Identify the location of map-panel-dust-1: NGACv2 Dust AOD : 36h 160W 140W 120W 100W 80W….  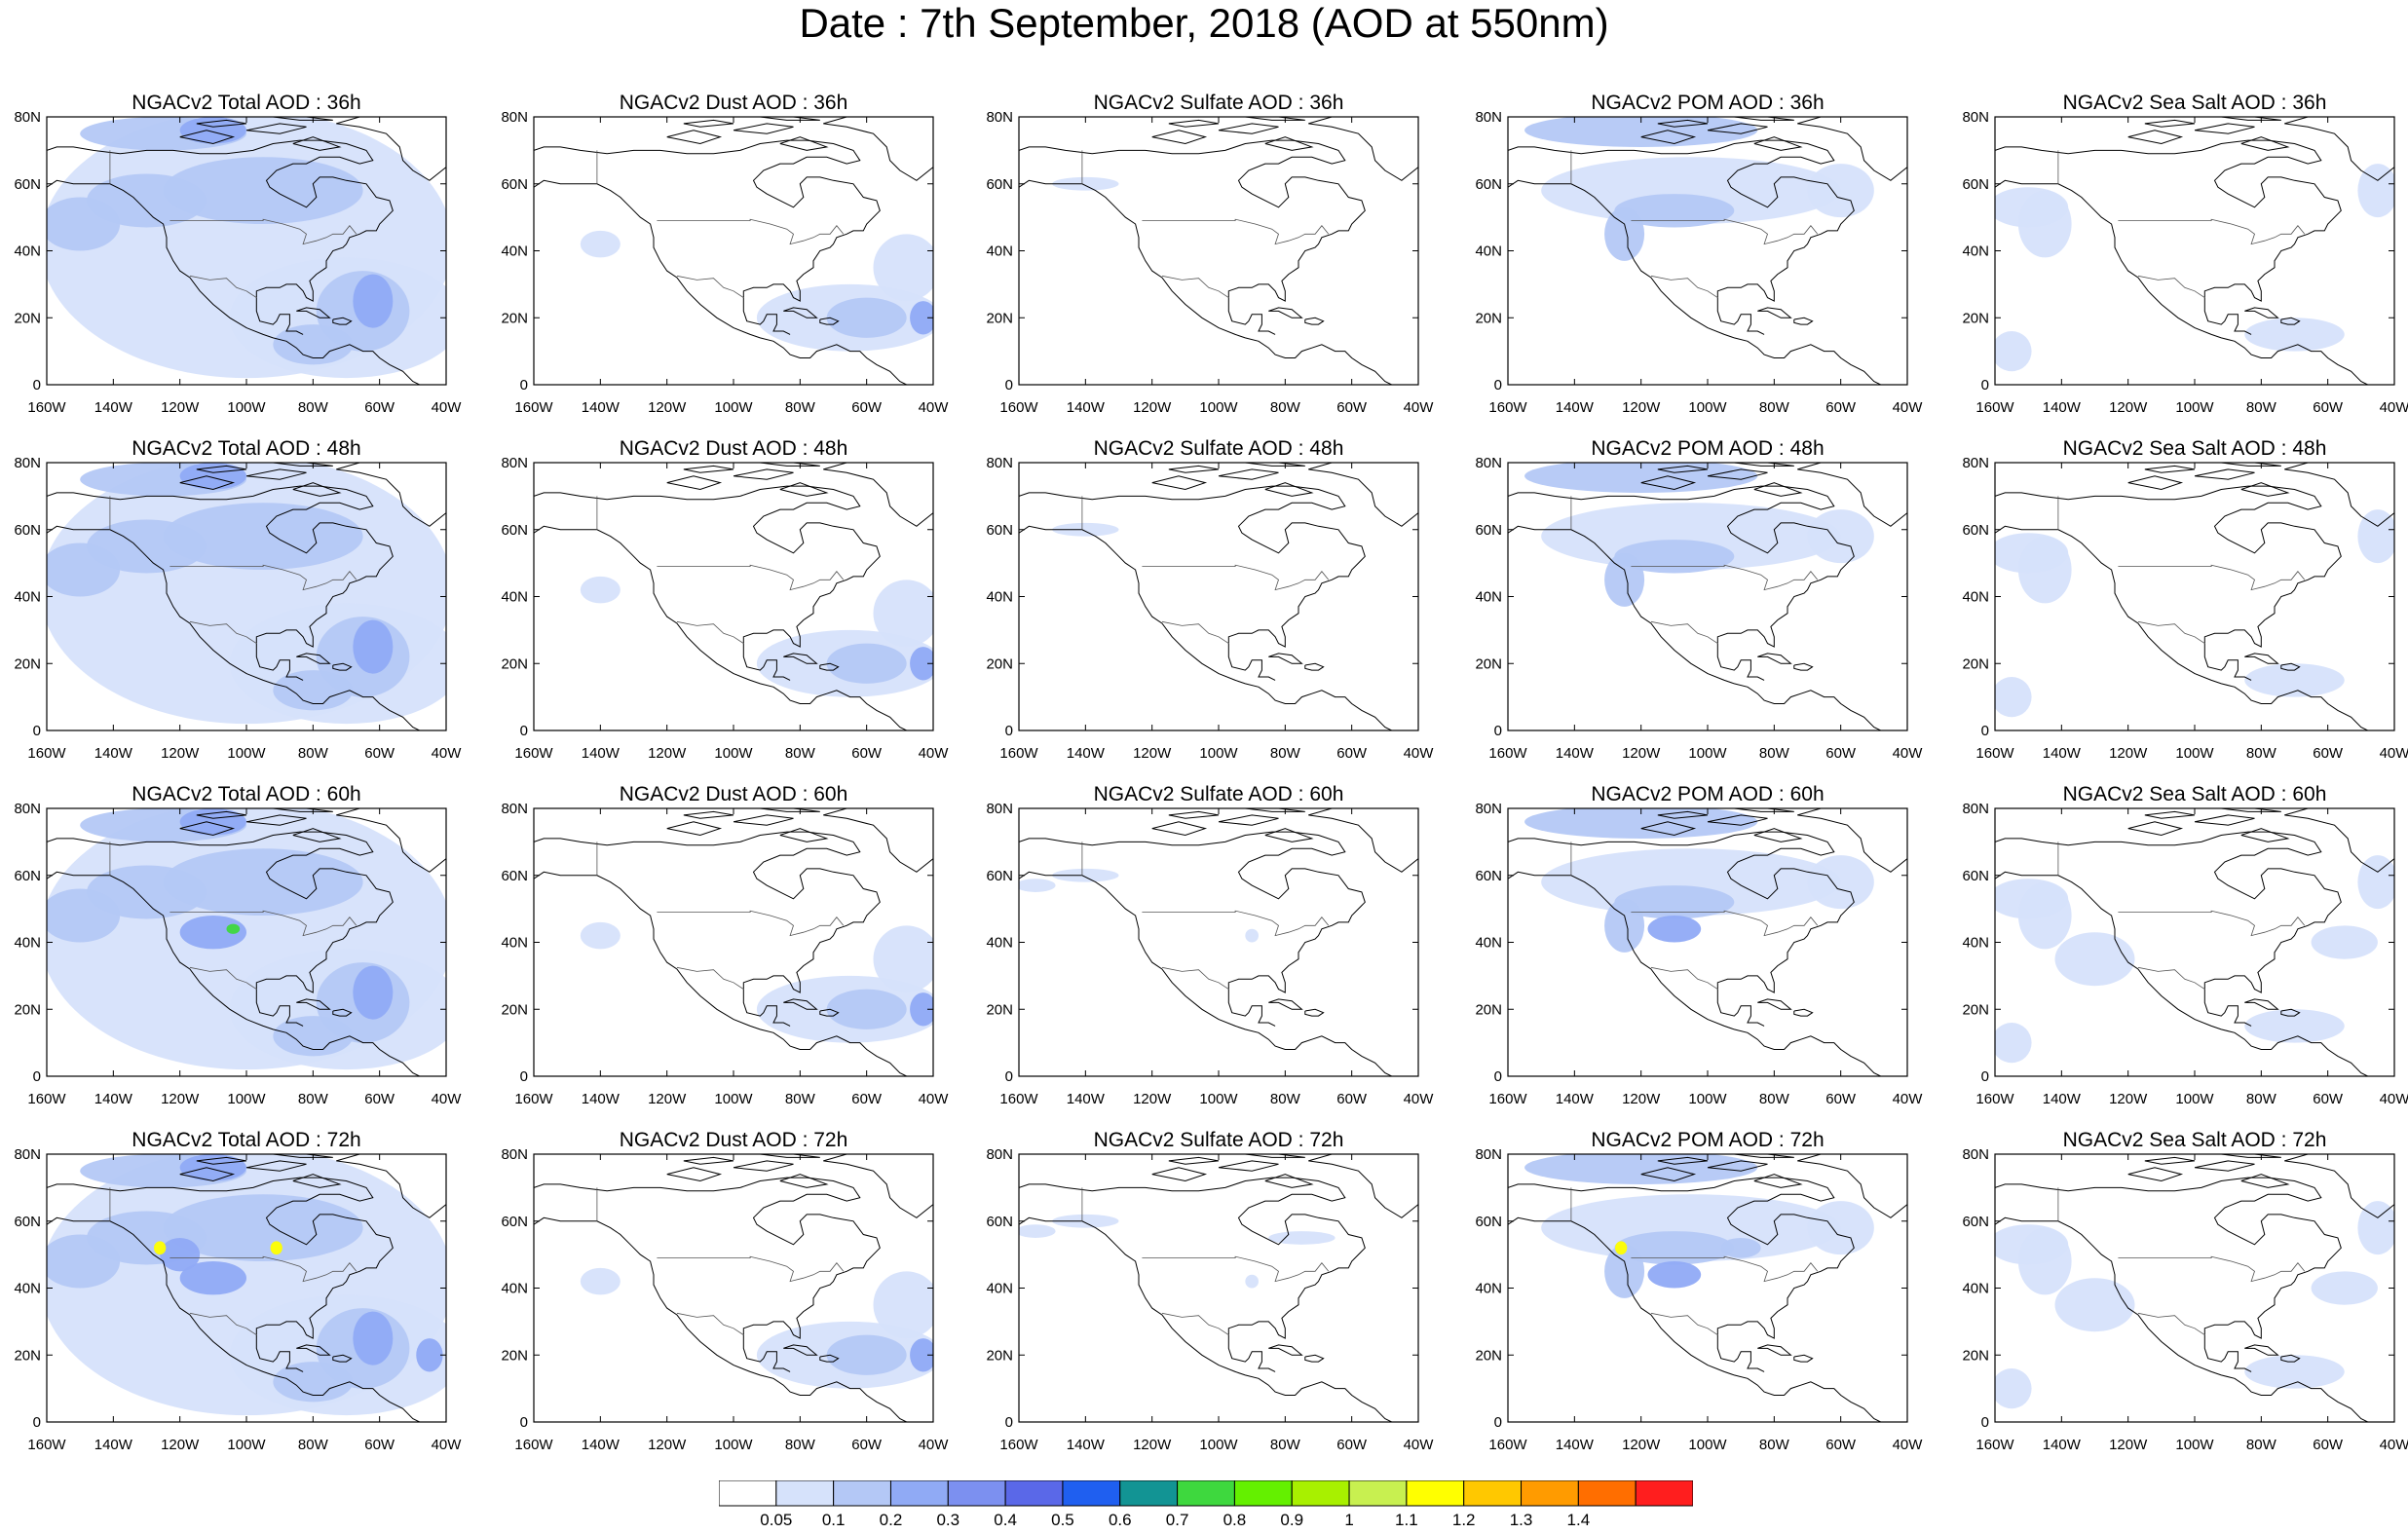
(730, 253).